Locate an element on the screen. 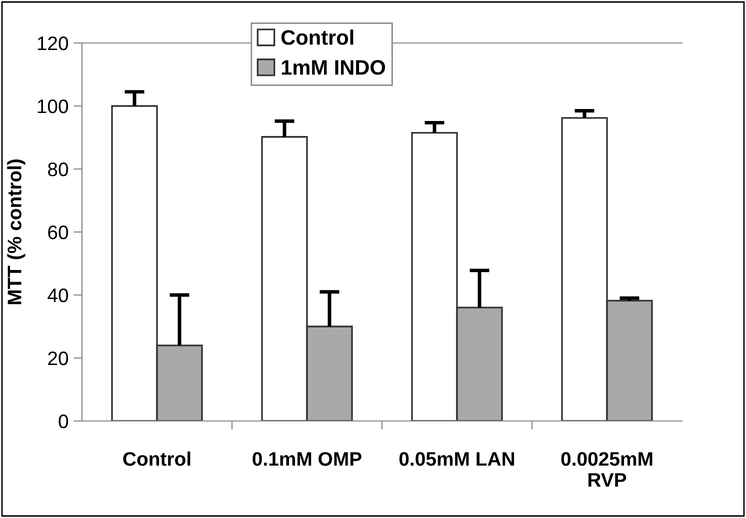 This screenshot has width=746, height=518. y-tick-label: 60 is located at coordinates (58, 232).